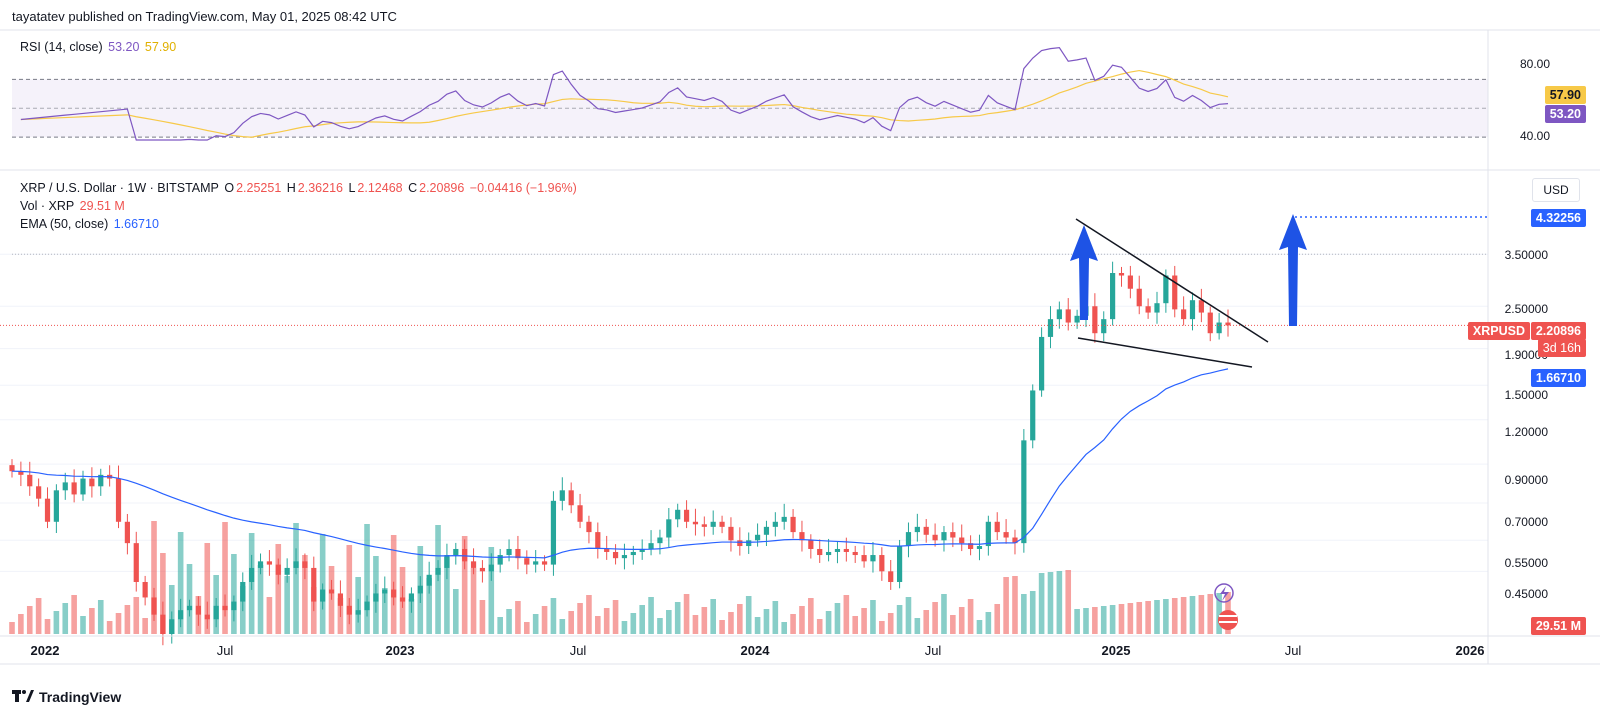 The height and width of the screenshot is (717, 1600). I want to click on x-axis-label: 2025, so click(1116, 650).